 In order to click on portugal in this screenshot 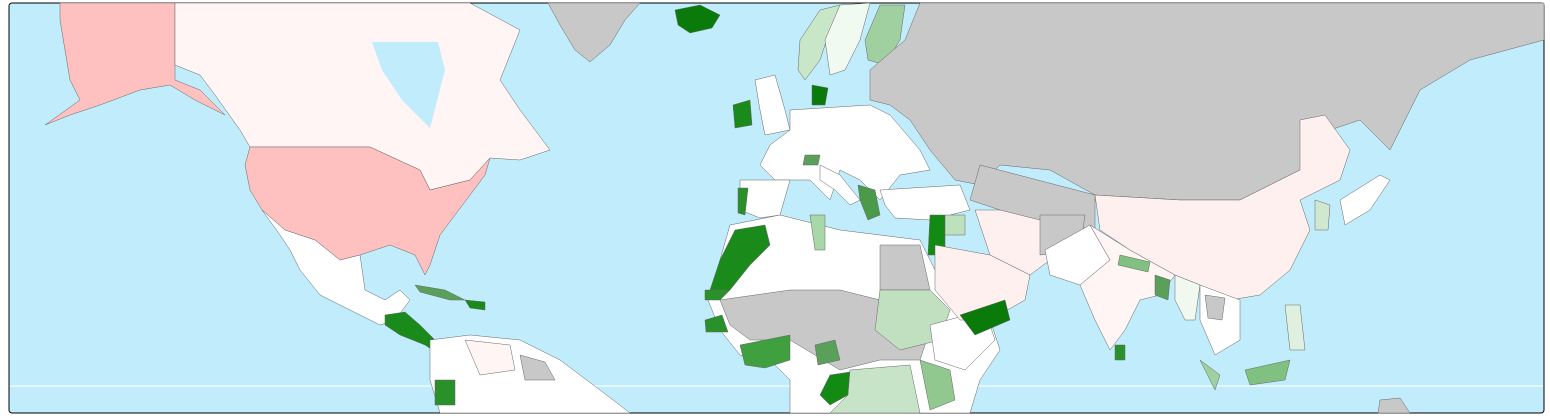, I will do `click(743, 201)`.